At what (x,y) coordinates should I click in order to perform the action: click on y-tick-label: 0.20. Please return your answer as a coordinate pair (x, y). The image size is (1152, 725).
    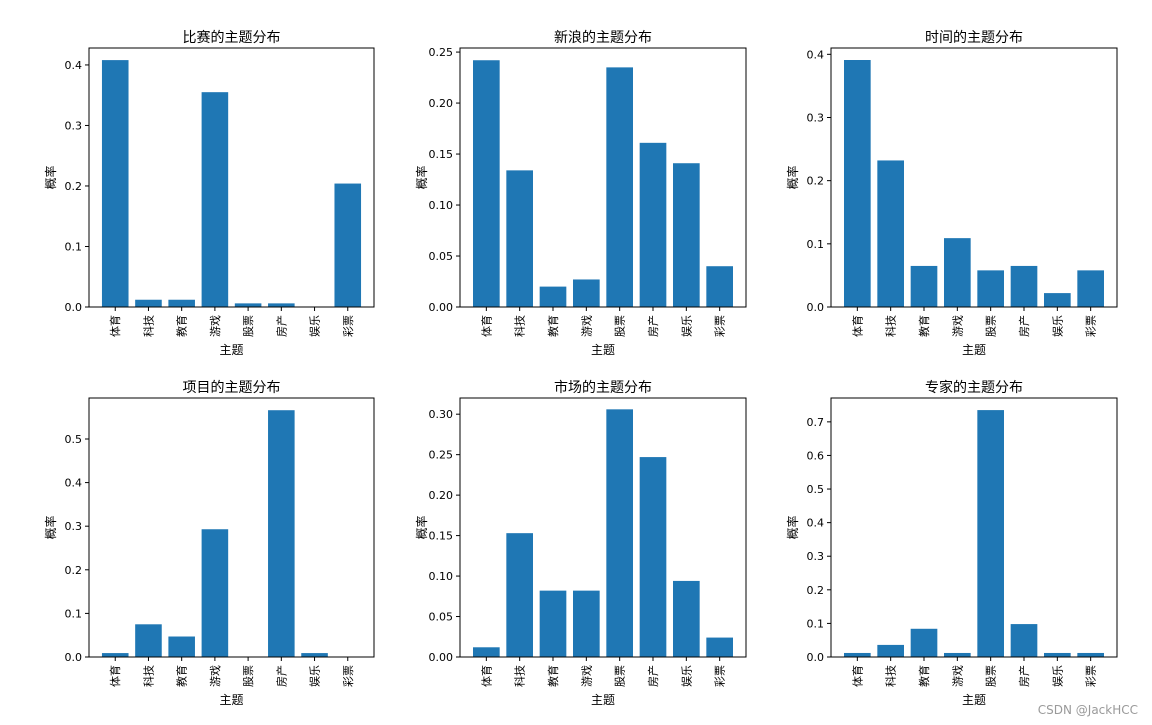
    Looking at the image, I should click on (441, 103).